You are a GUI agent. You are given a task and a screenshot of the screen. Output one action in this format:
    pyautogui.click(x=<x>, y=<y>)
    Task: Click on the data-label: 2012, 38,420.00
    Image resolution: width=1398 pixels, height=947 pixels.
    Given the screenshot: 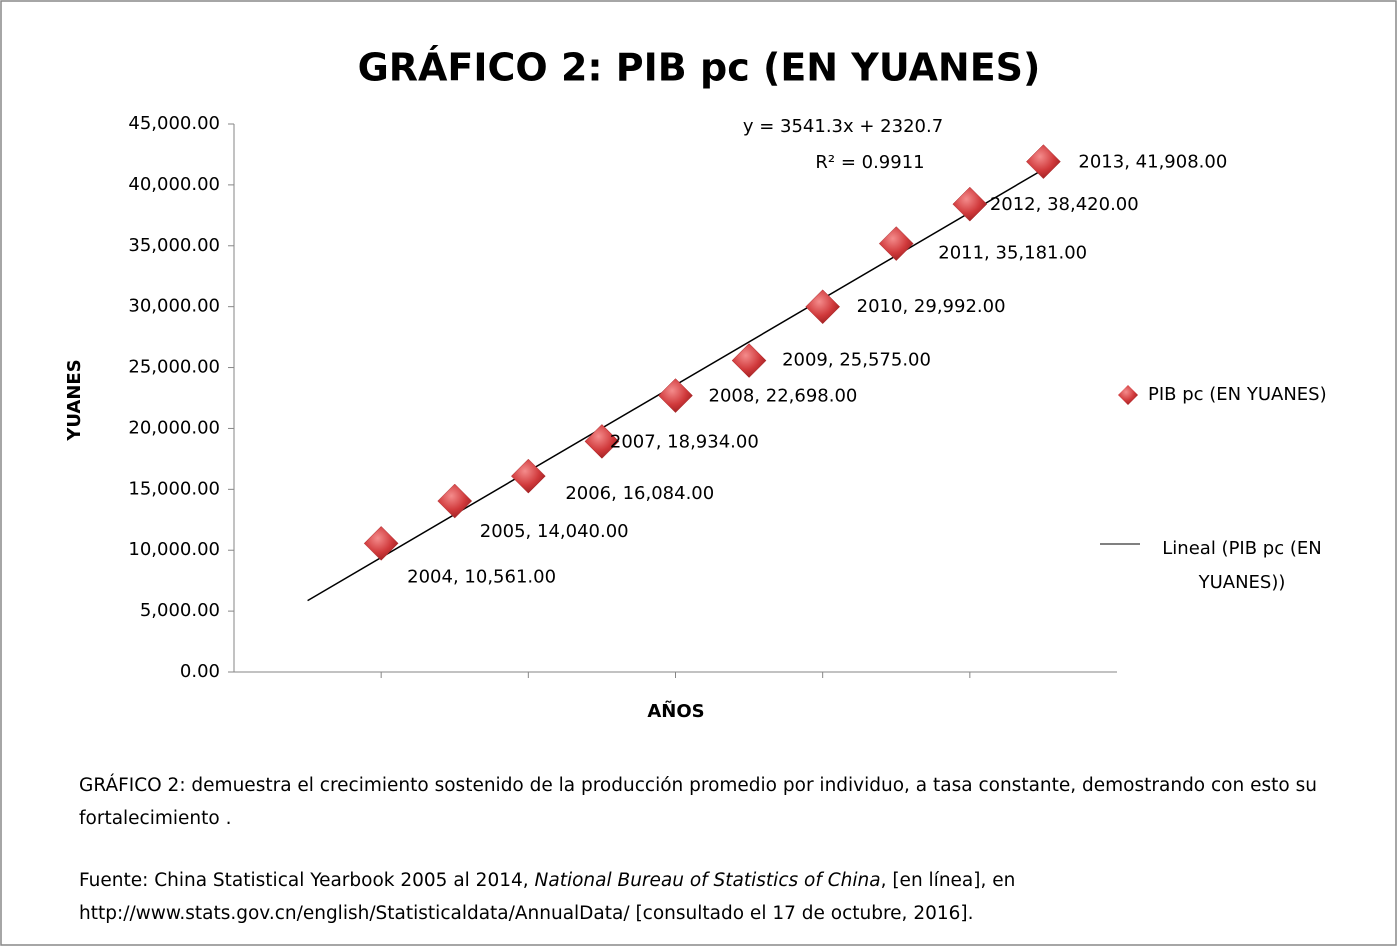 What is the action you would take?
    pyautogui.click(x=1064, y=204)
    